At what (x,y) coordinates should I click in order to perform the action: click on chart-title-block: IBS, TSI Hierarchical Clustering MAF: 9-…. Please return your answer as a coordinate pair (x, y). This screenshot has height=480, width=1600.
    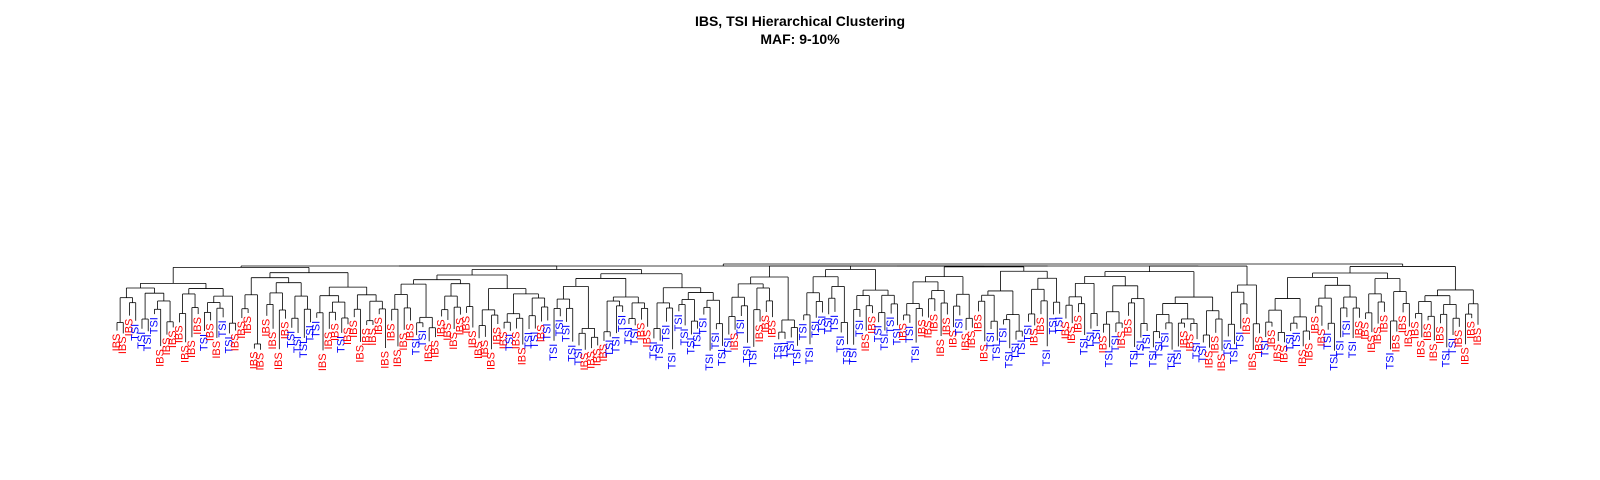
    Looking at the image, I should click on (800, 30).